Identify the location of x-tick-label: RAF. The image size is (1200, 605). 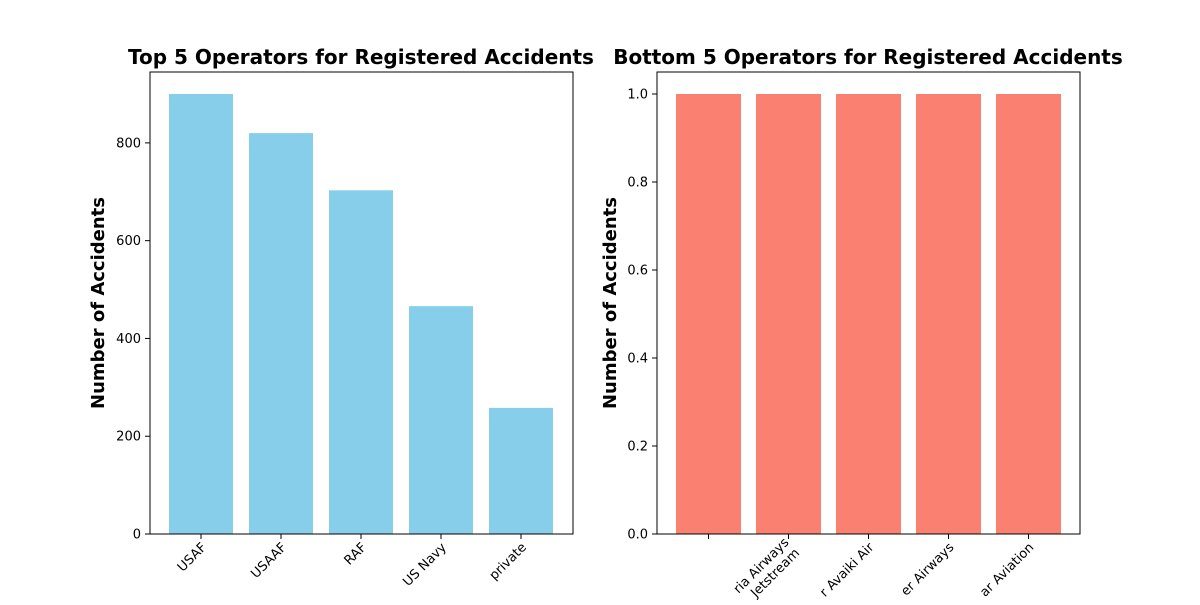
(356, 554).